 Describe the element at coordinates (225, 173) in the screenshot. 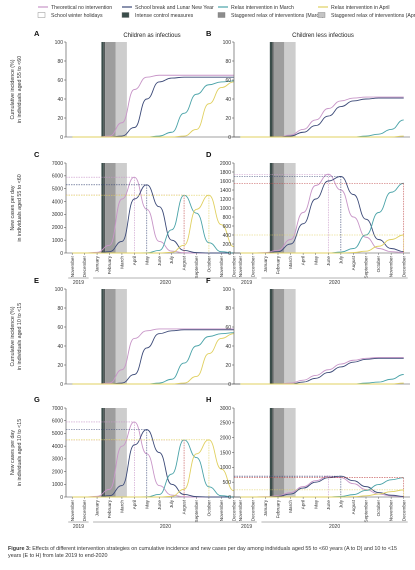

I see `y-tick-label: 1800` at that location.